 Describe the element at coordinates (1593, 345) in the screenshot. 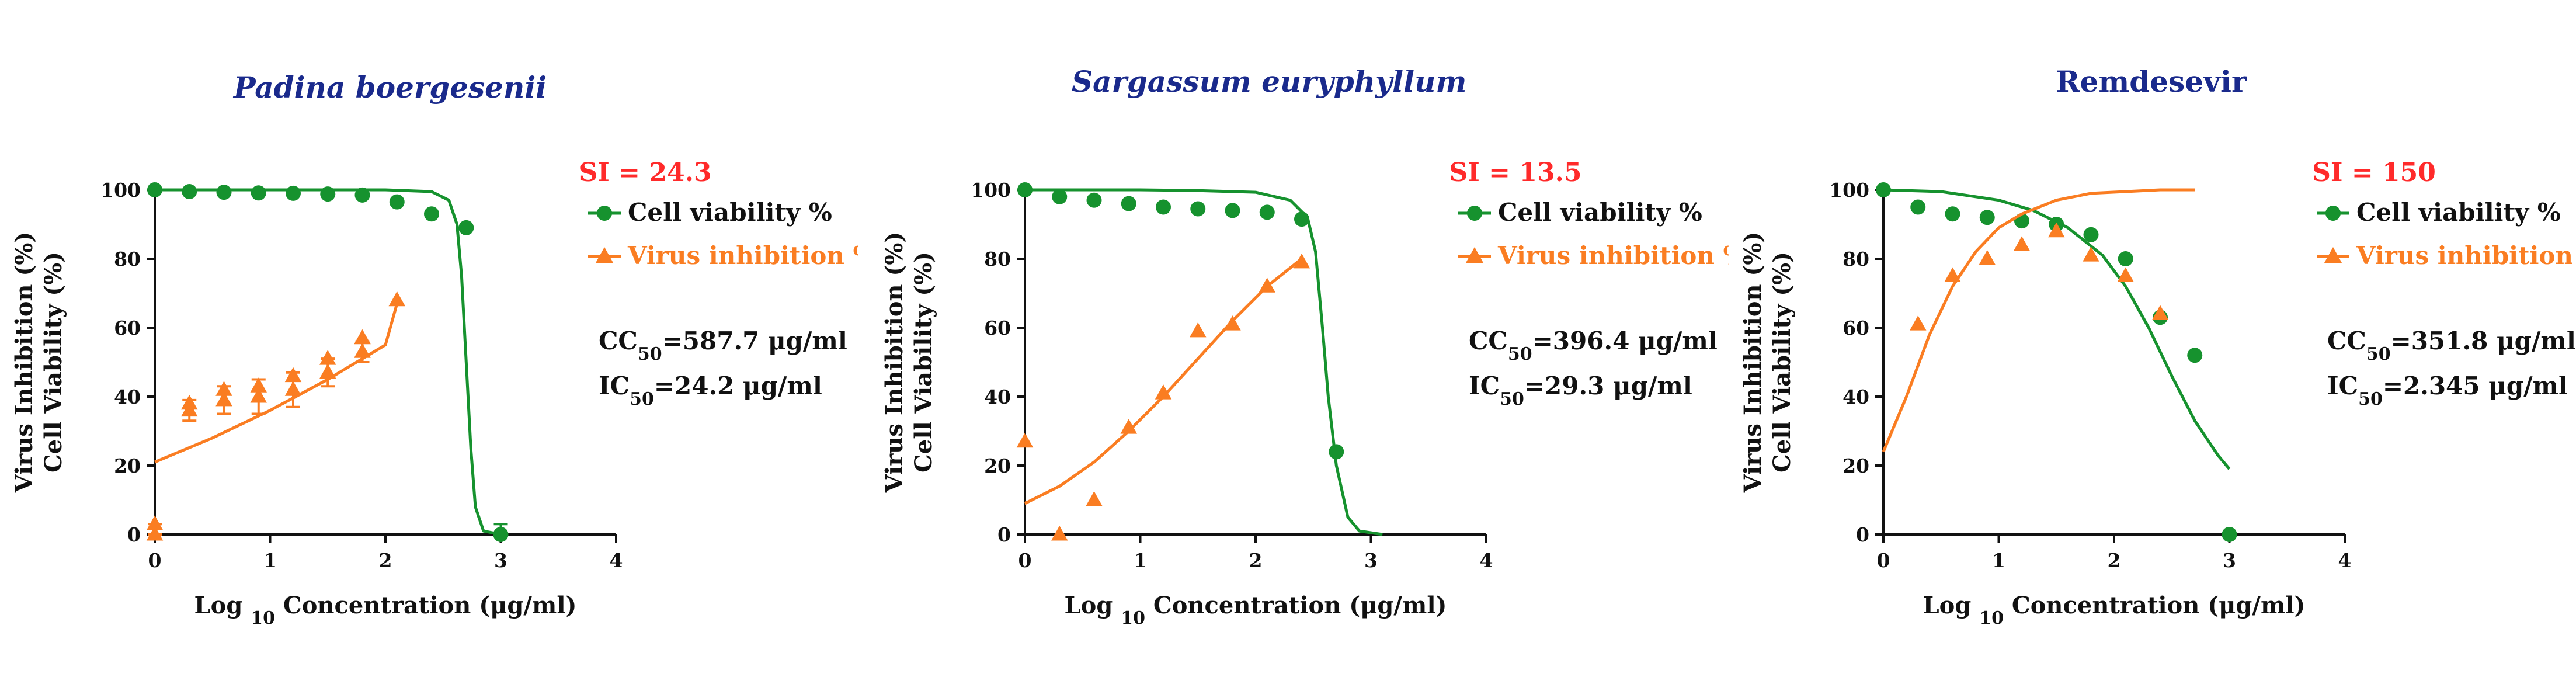

I see `cc50-value: CC50=396.4 μg/ml` at that location.